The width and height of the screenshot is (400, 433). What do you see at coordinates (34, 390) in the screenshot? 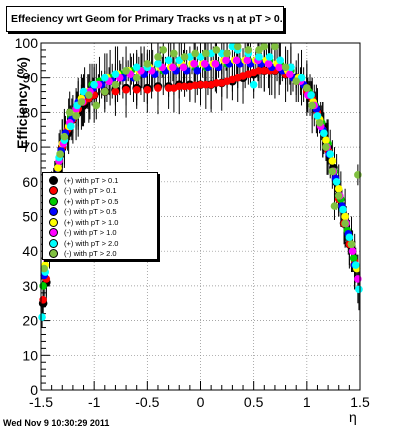
I see `y-tick-label: 0` at bounding box center [34, 390].